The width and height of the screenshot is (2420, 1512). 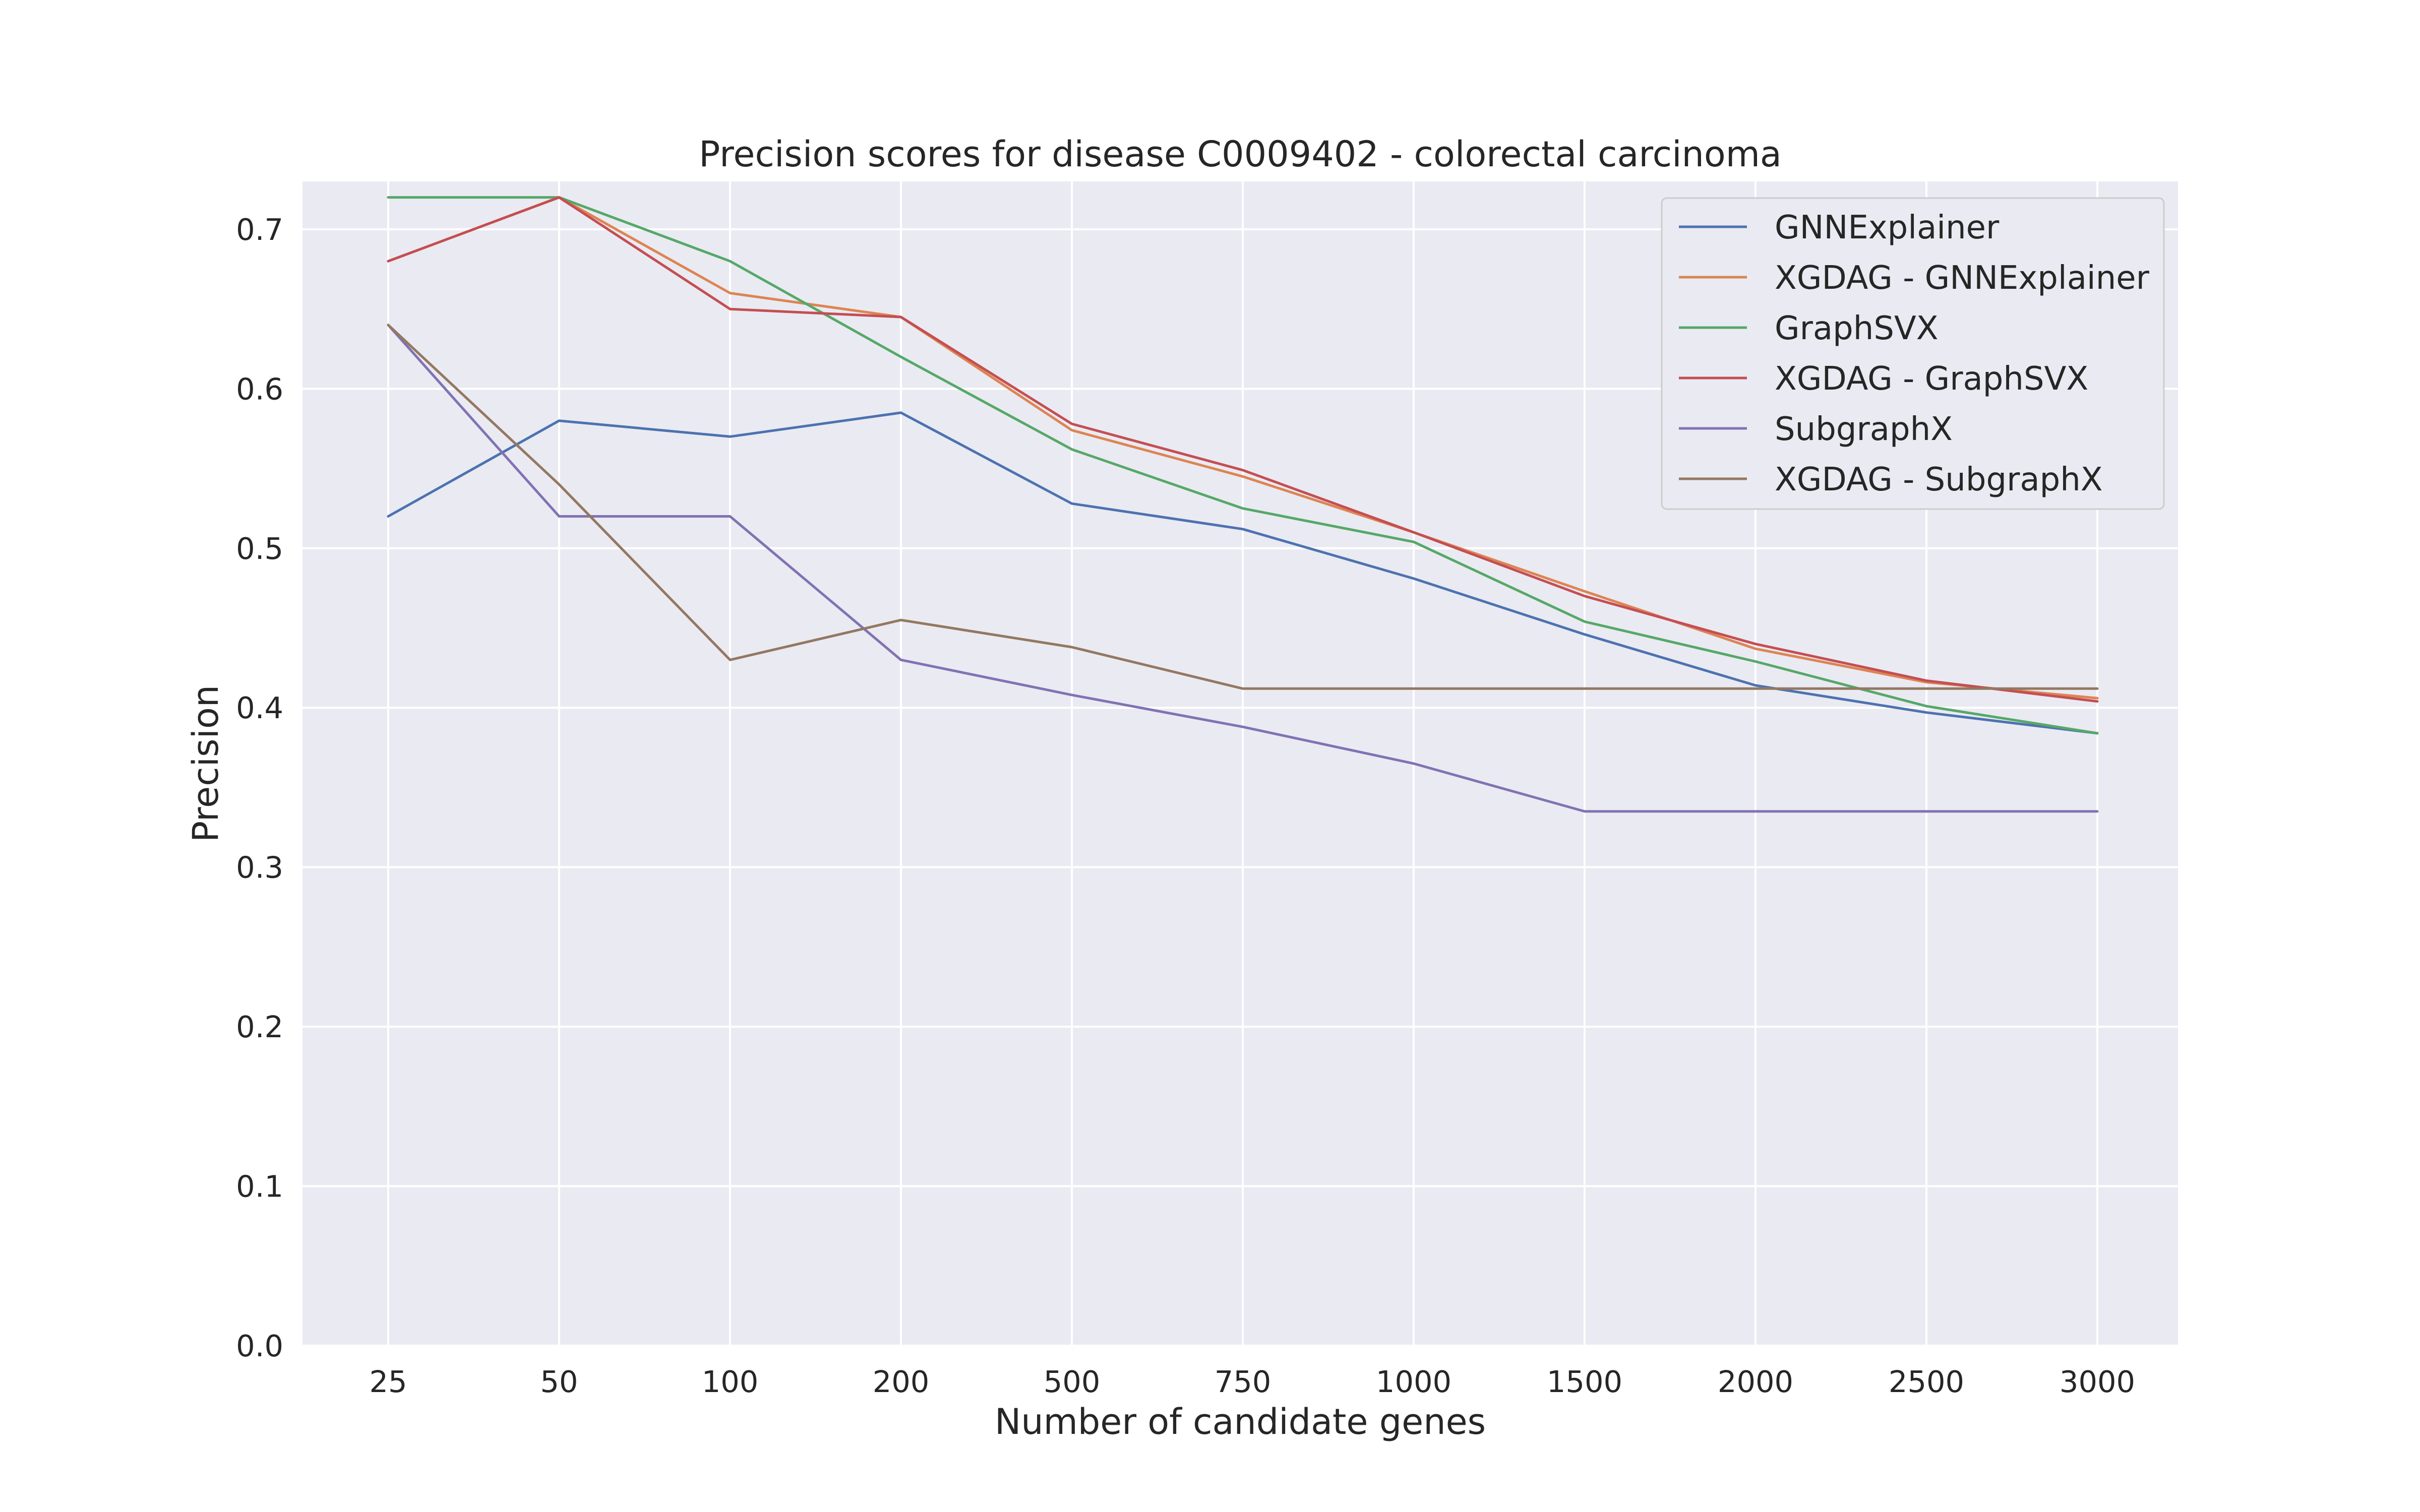 I want to click on x-tick-label: 3000, so click(x=2097, y=1381).